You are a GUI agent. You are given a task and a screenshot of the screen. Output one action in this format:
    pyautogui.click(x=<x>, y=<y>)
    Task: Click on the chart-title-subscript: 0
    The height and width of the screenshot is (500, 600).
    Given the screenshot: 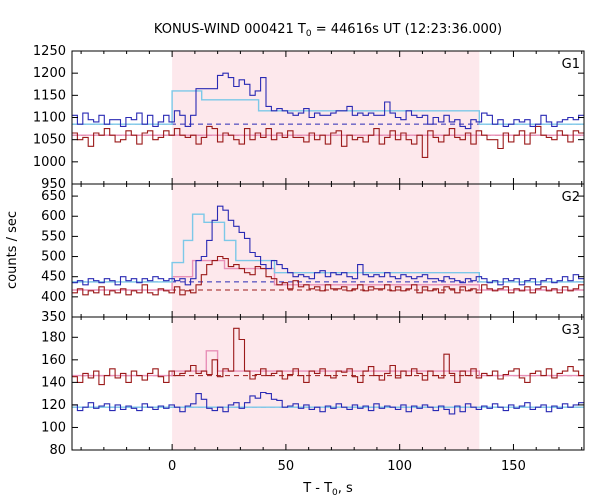 What is the action you would take?
    pyautogui.click(x=309, y=34)
    